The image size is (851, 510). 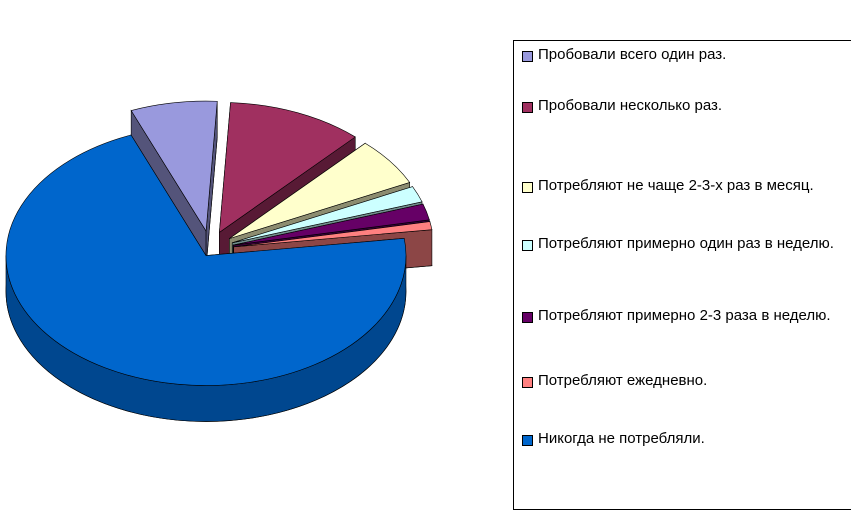 I want to click on legend-item: Пробовали несколько раз., so click(x=682, y=107).